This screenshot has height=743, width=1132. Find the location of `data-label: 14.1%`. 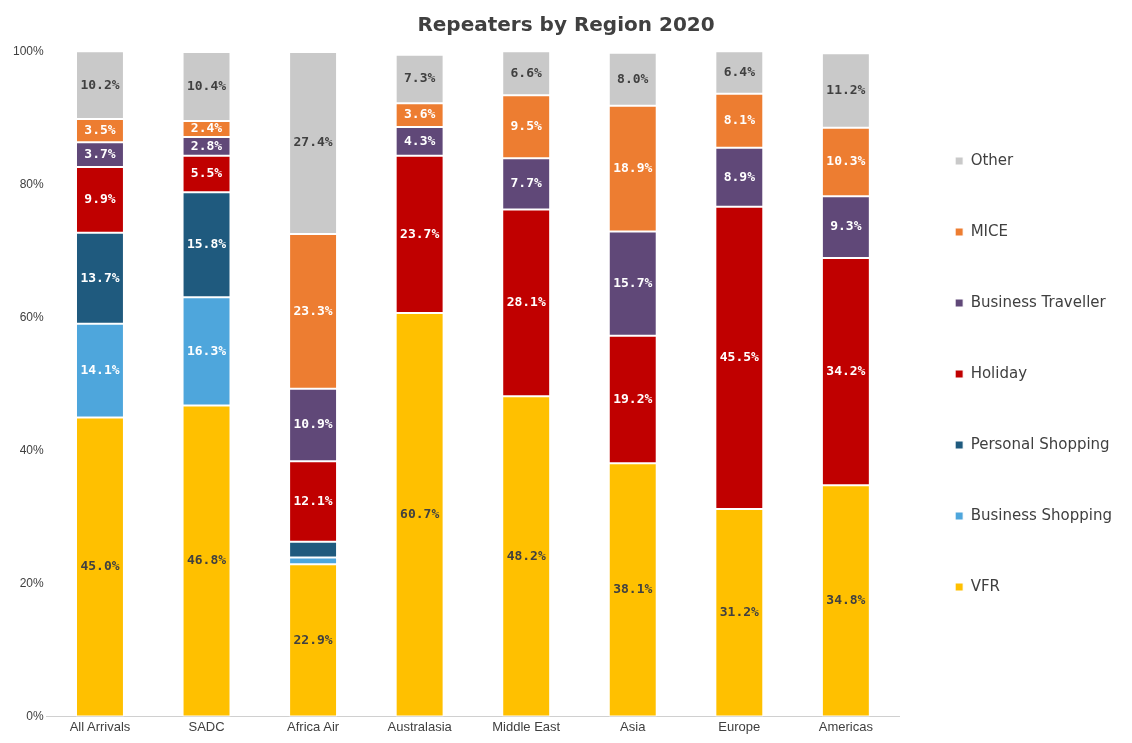

data-label: 14.1% is located at coordinates (100, 369).